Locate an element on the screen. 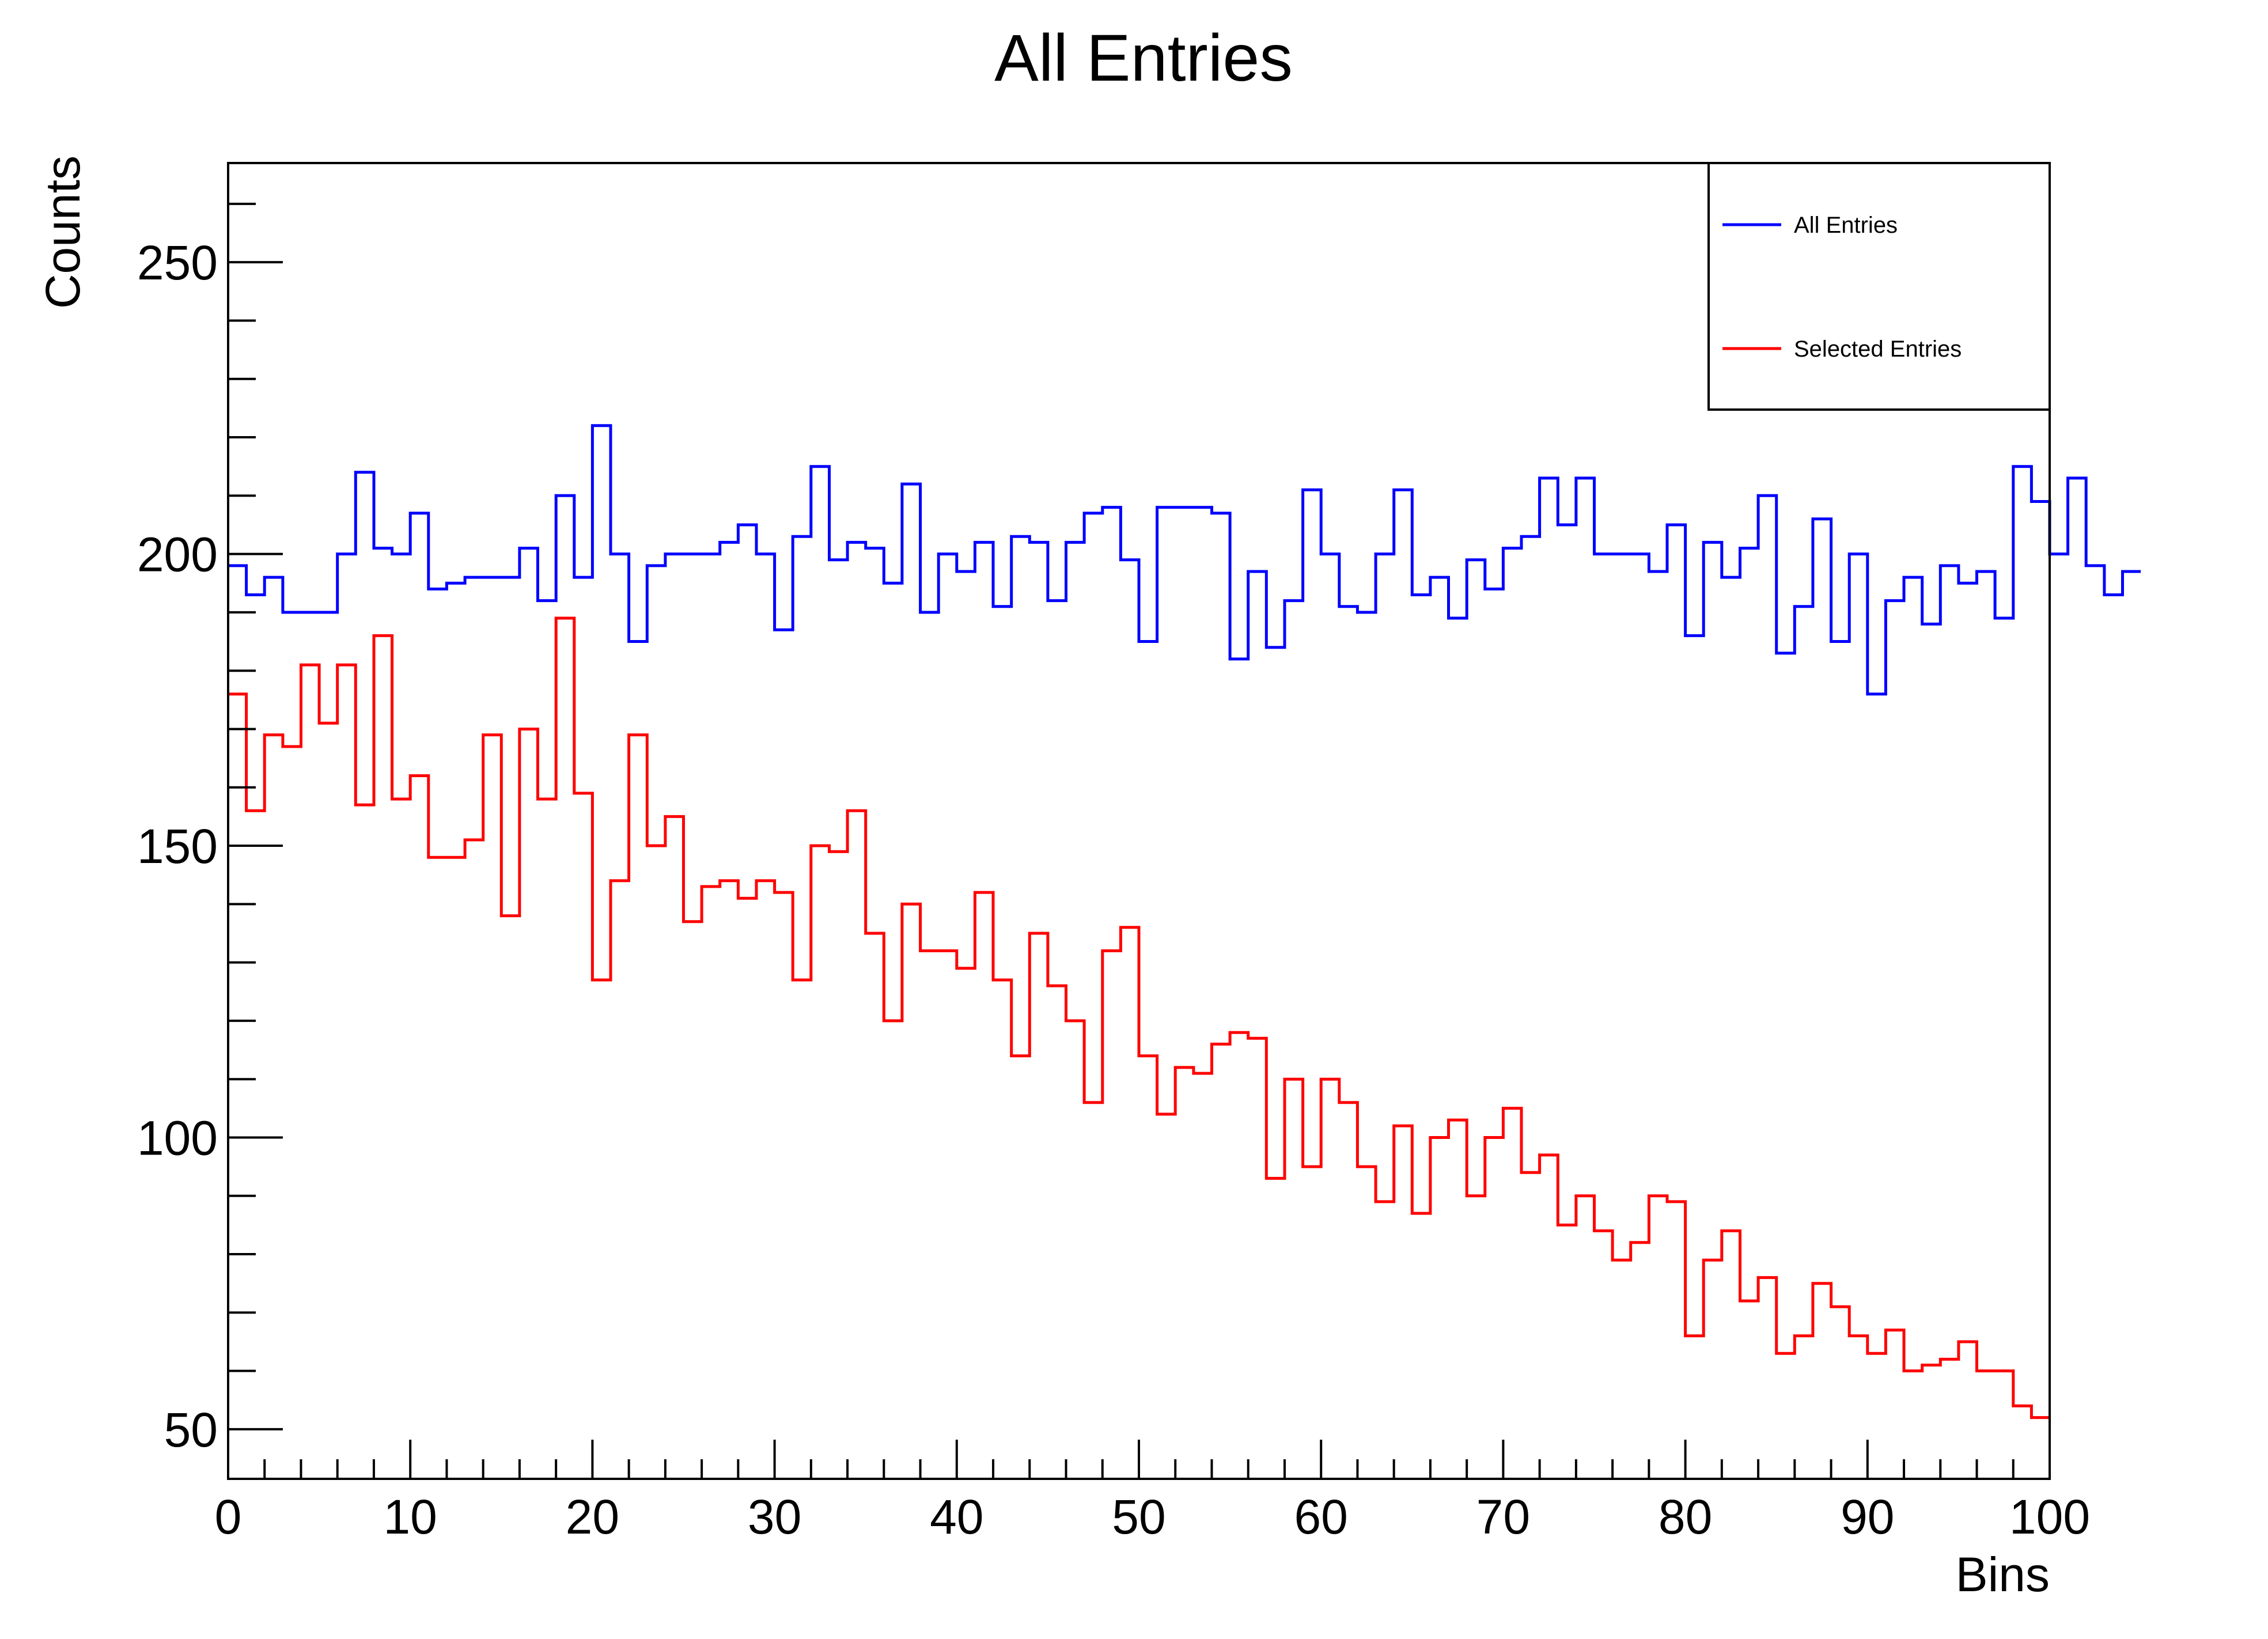 The image size is (2268, 1639). y-tick-label: 250 is located at coordinates (177, 263).